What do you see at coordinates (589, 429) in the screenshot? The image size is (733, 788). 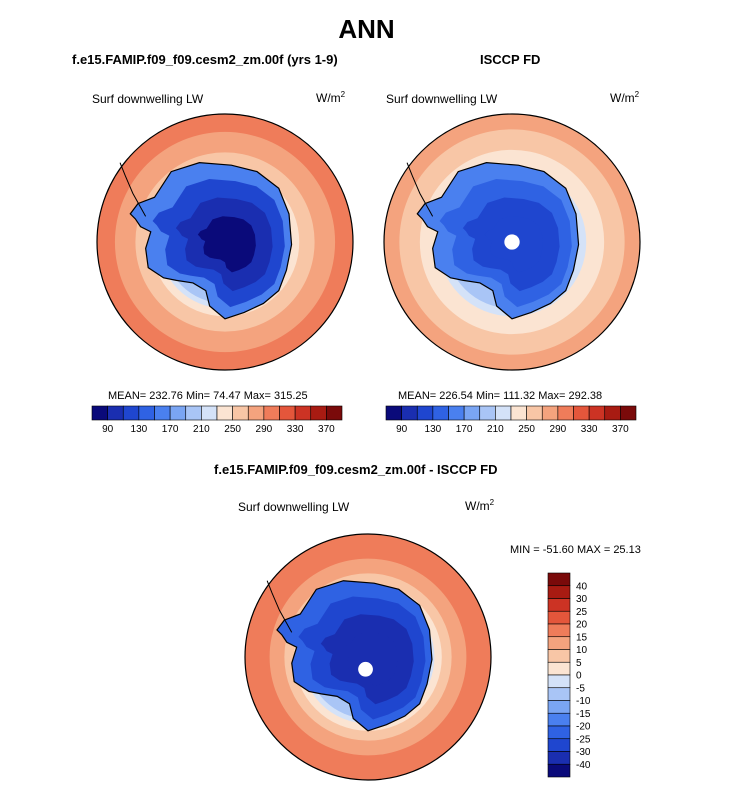 I see `colorbar2-tick-label-6: 330` at bounding box center [589, 429].